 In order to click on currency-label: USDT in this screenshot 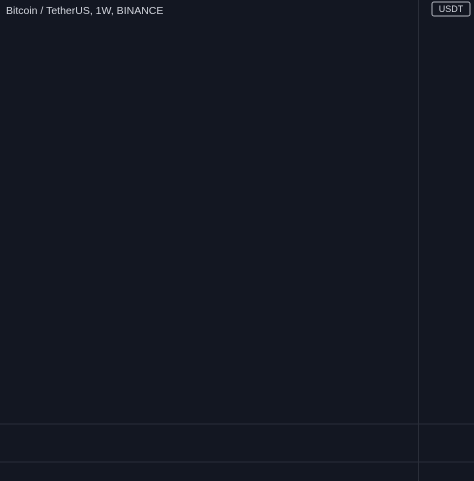, I will do `click(451, 9)`.